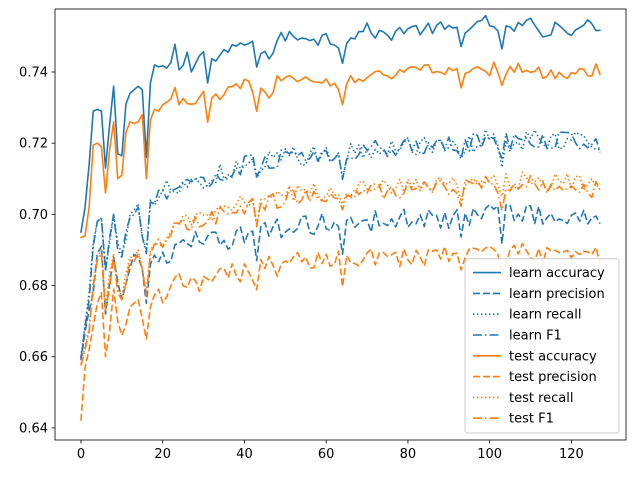 The image size is (640, 480). Describe the element at coordinates (545, 315) in the screenshot. I see `legend-label: learn recall` at that location.